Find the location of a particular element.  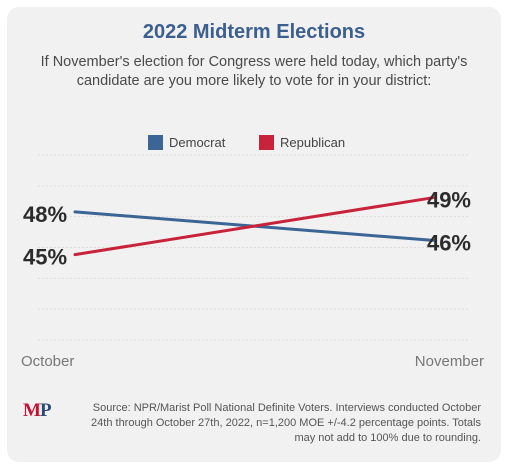

x-tick-label: October is located at coordinates (47, 361).